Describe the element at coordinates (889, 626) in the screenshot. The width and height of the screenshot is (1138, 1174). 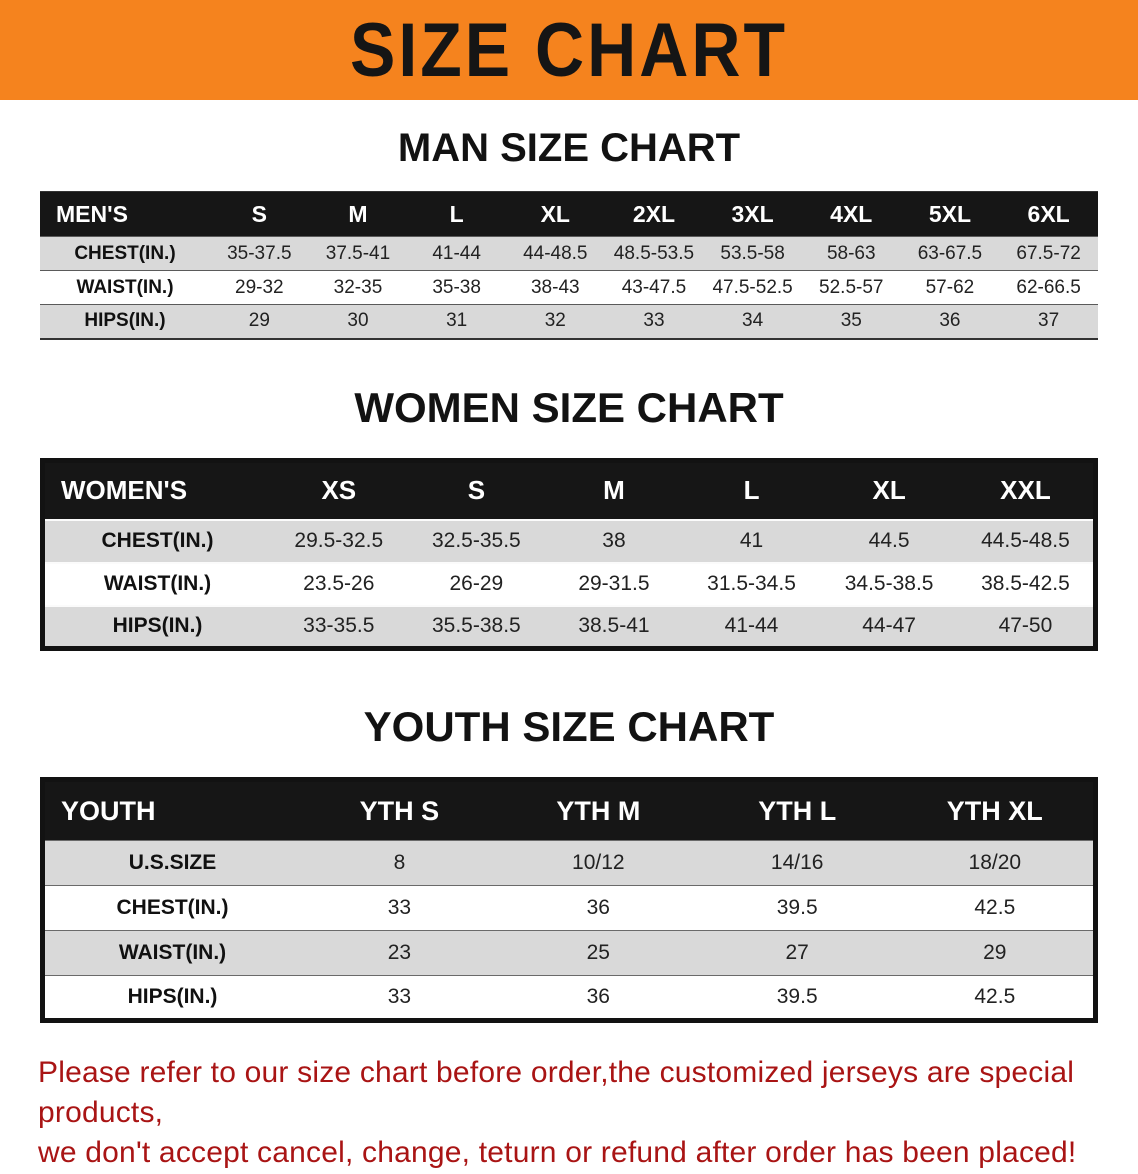
I see `size-value-cell: 44-47` at that location.